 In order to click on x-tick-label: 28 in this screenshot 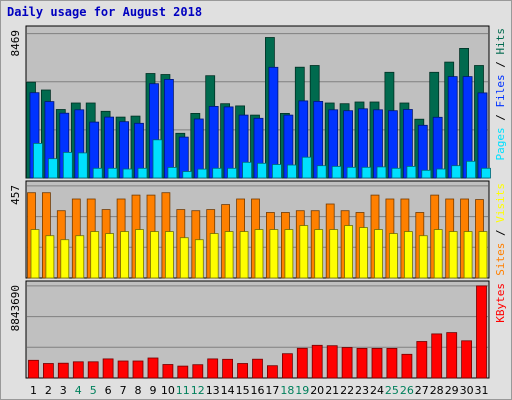, I will do `click(437, 390)`.